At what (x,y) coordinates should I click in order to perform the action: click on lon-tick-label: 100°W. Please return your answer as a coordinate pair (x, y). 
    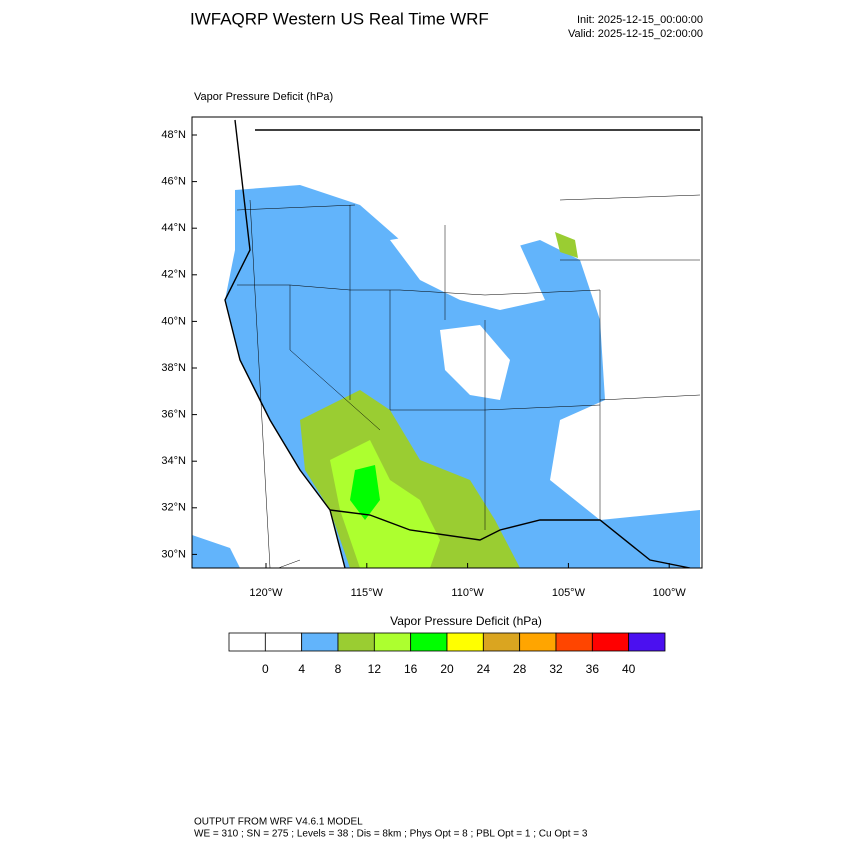
    Looking at the image, I should click on (670, 593).